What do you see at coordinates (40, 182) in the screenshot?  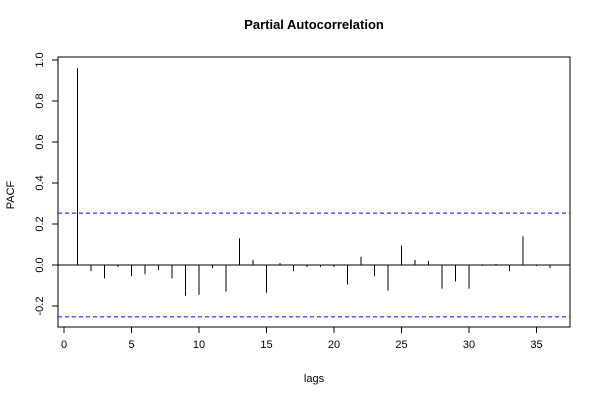 I see `y-tick-label: 0.4` at bounding box center [40, 182].